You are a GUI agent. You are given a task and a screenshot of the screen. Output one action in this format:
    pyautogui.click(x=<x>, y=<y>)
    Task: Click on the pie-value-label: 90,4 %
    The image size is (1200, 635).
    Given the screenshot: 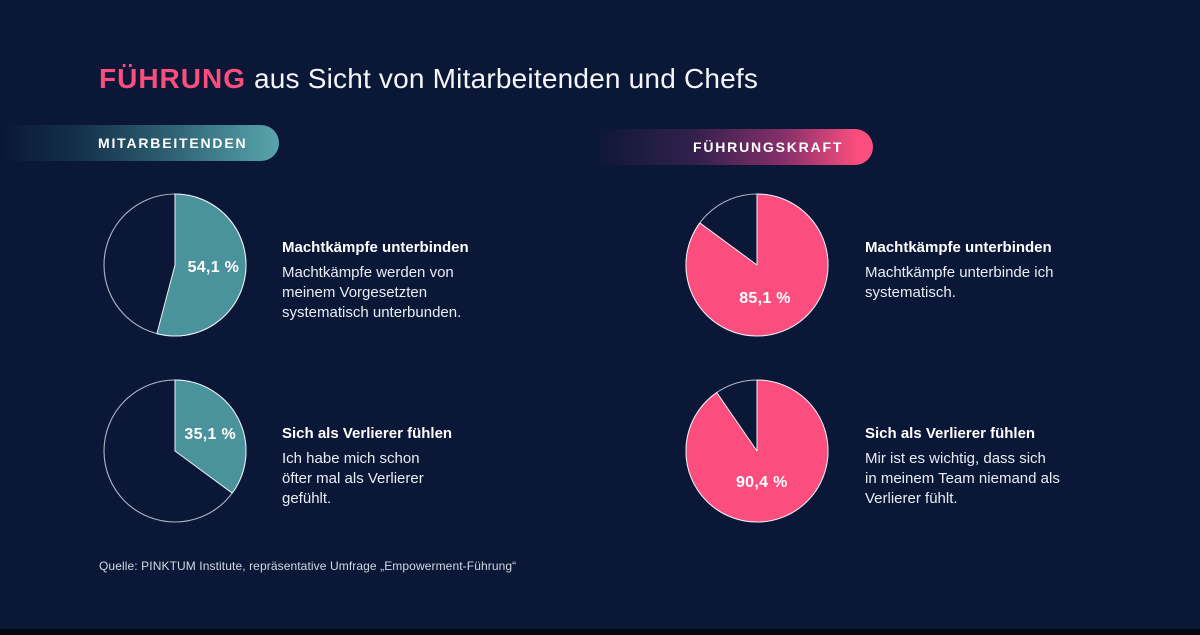 What is the action you would take?
    pyautogui.click(x=761, y=482)
    